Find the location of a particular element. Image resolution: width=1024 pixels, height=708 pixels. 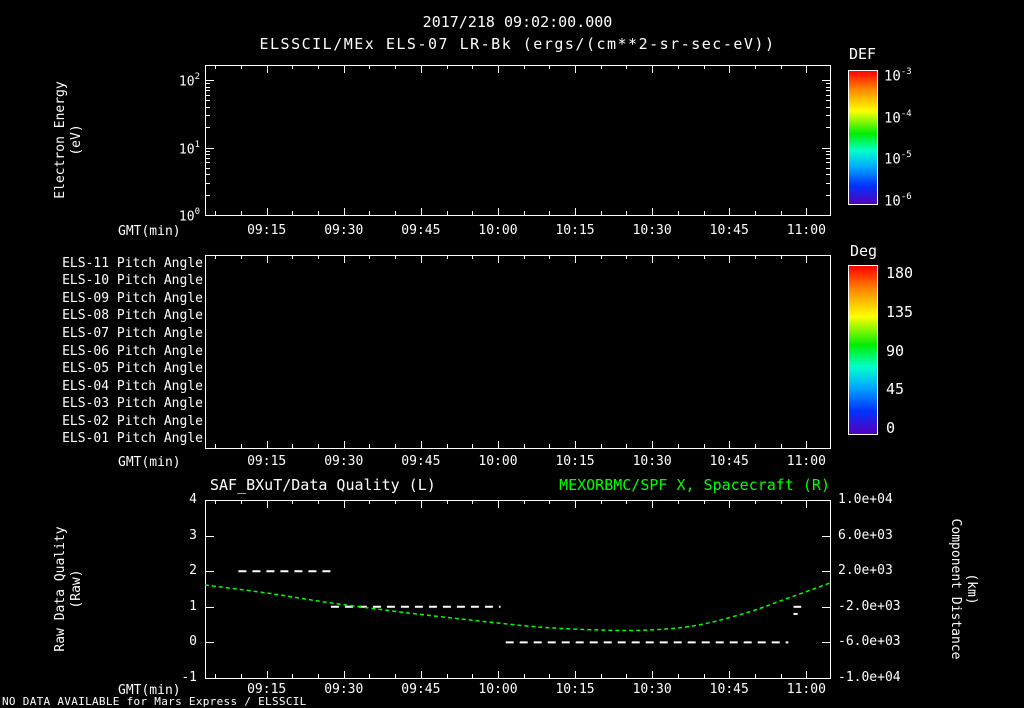

component-distance-axis-label-line2: (km) is located at coordinates (971, 589).